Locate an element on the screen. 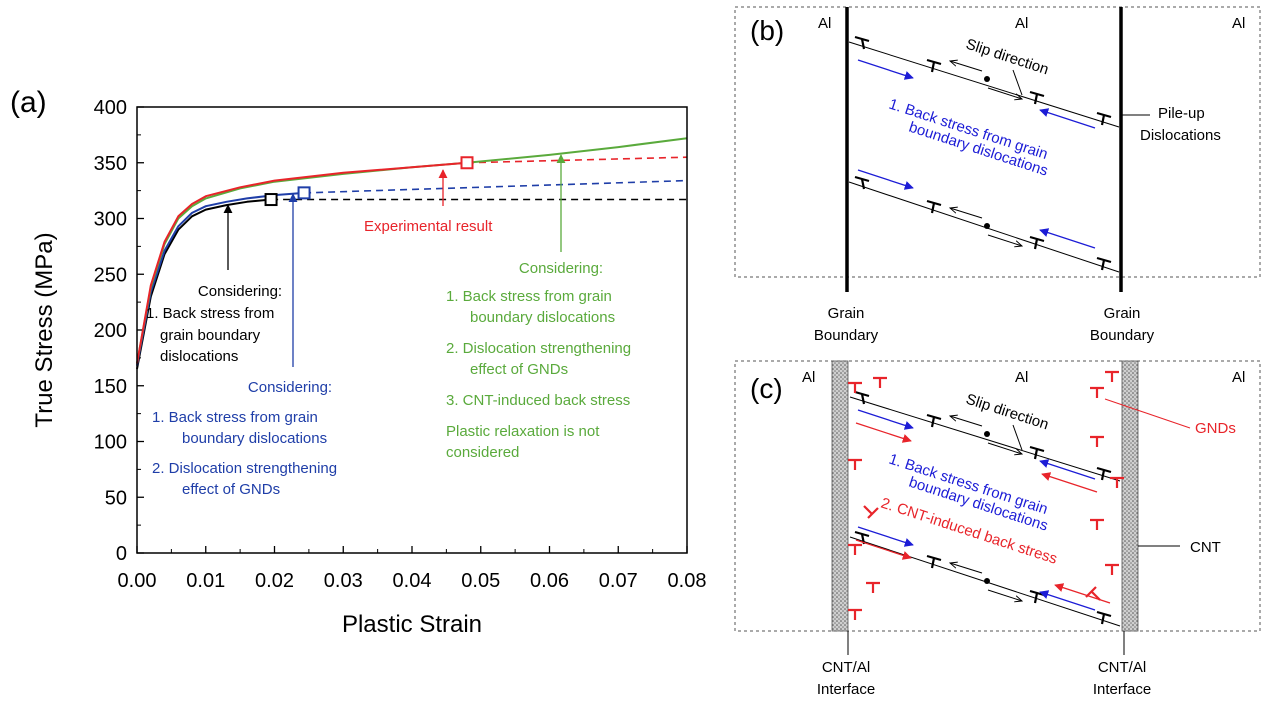 This screenshot has width=1270, height=704. black-annotation-line: dislocations is located at coordinates (199, 356).